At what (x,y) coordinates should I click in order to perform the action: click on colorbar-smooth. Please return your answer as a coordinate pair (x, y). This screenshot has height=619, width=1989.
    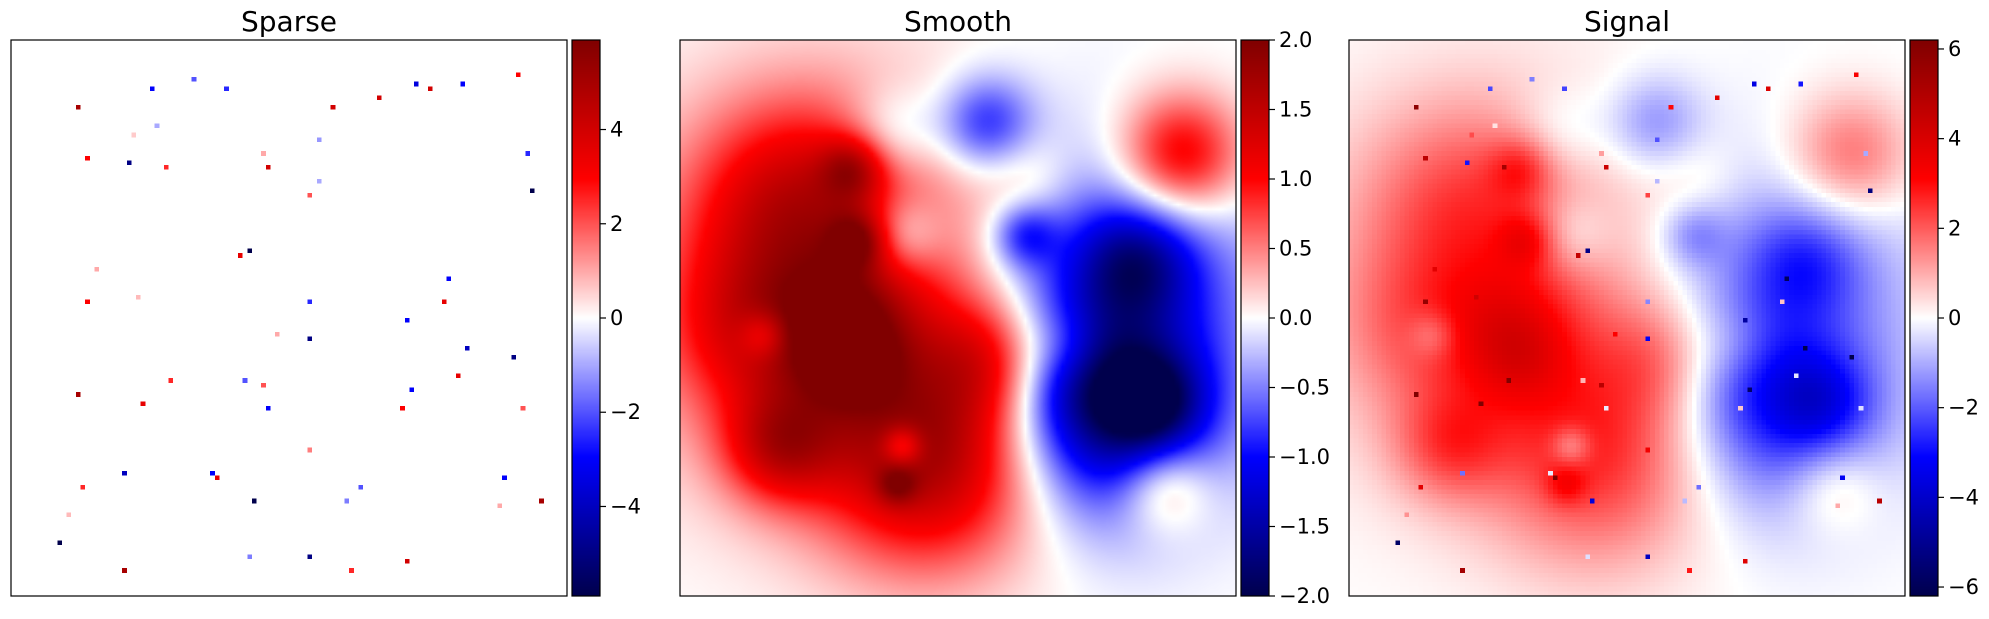
    Looking at the image, I should click on (1255, 318).